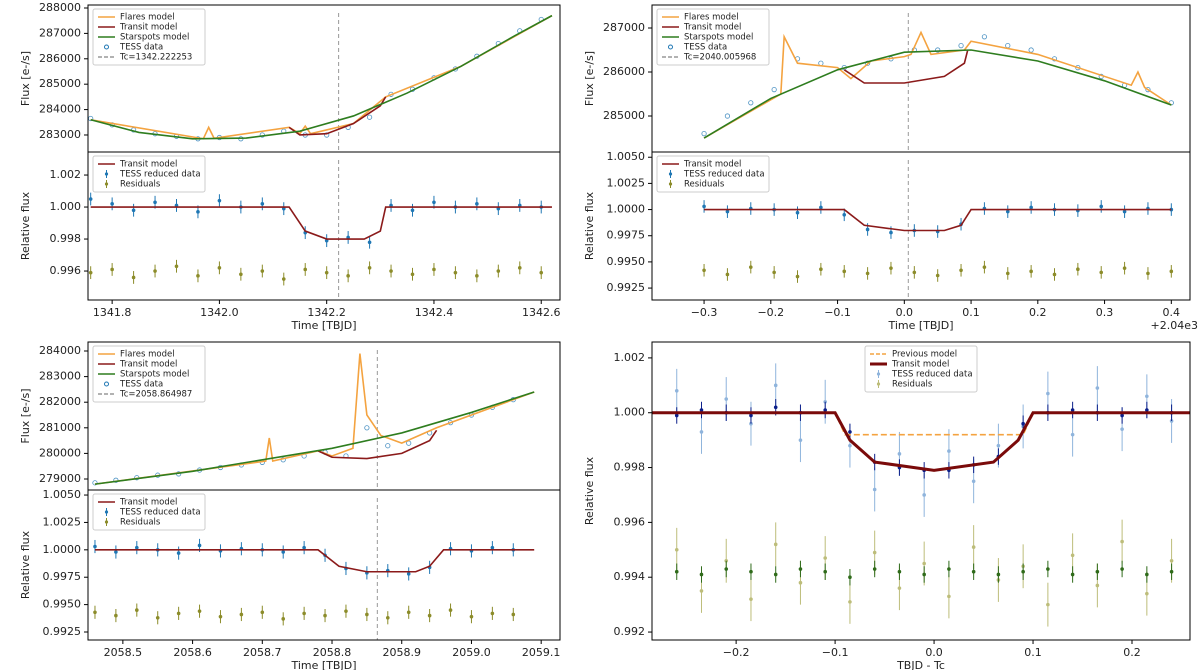 Image resolution: width=1200 pixels, height=670 pixels. Describe the element at coordinates (589, 78) in the screenshot. I see `y-axis-label: Flux [e-/s]` at that location.